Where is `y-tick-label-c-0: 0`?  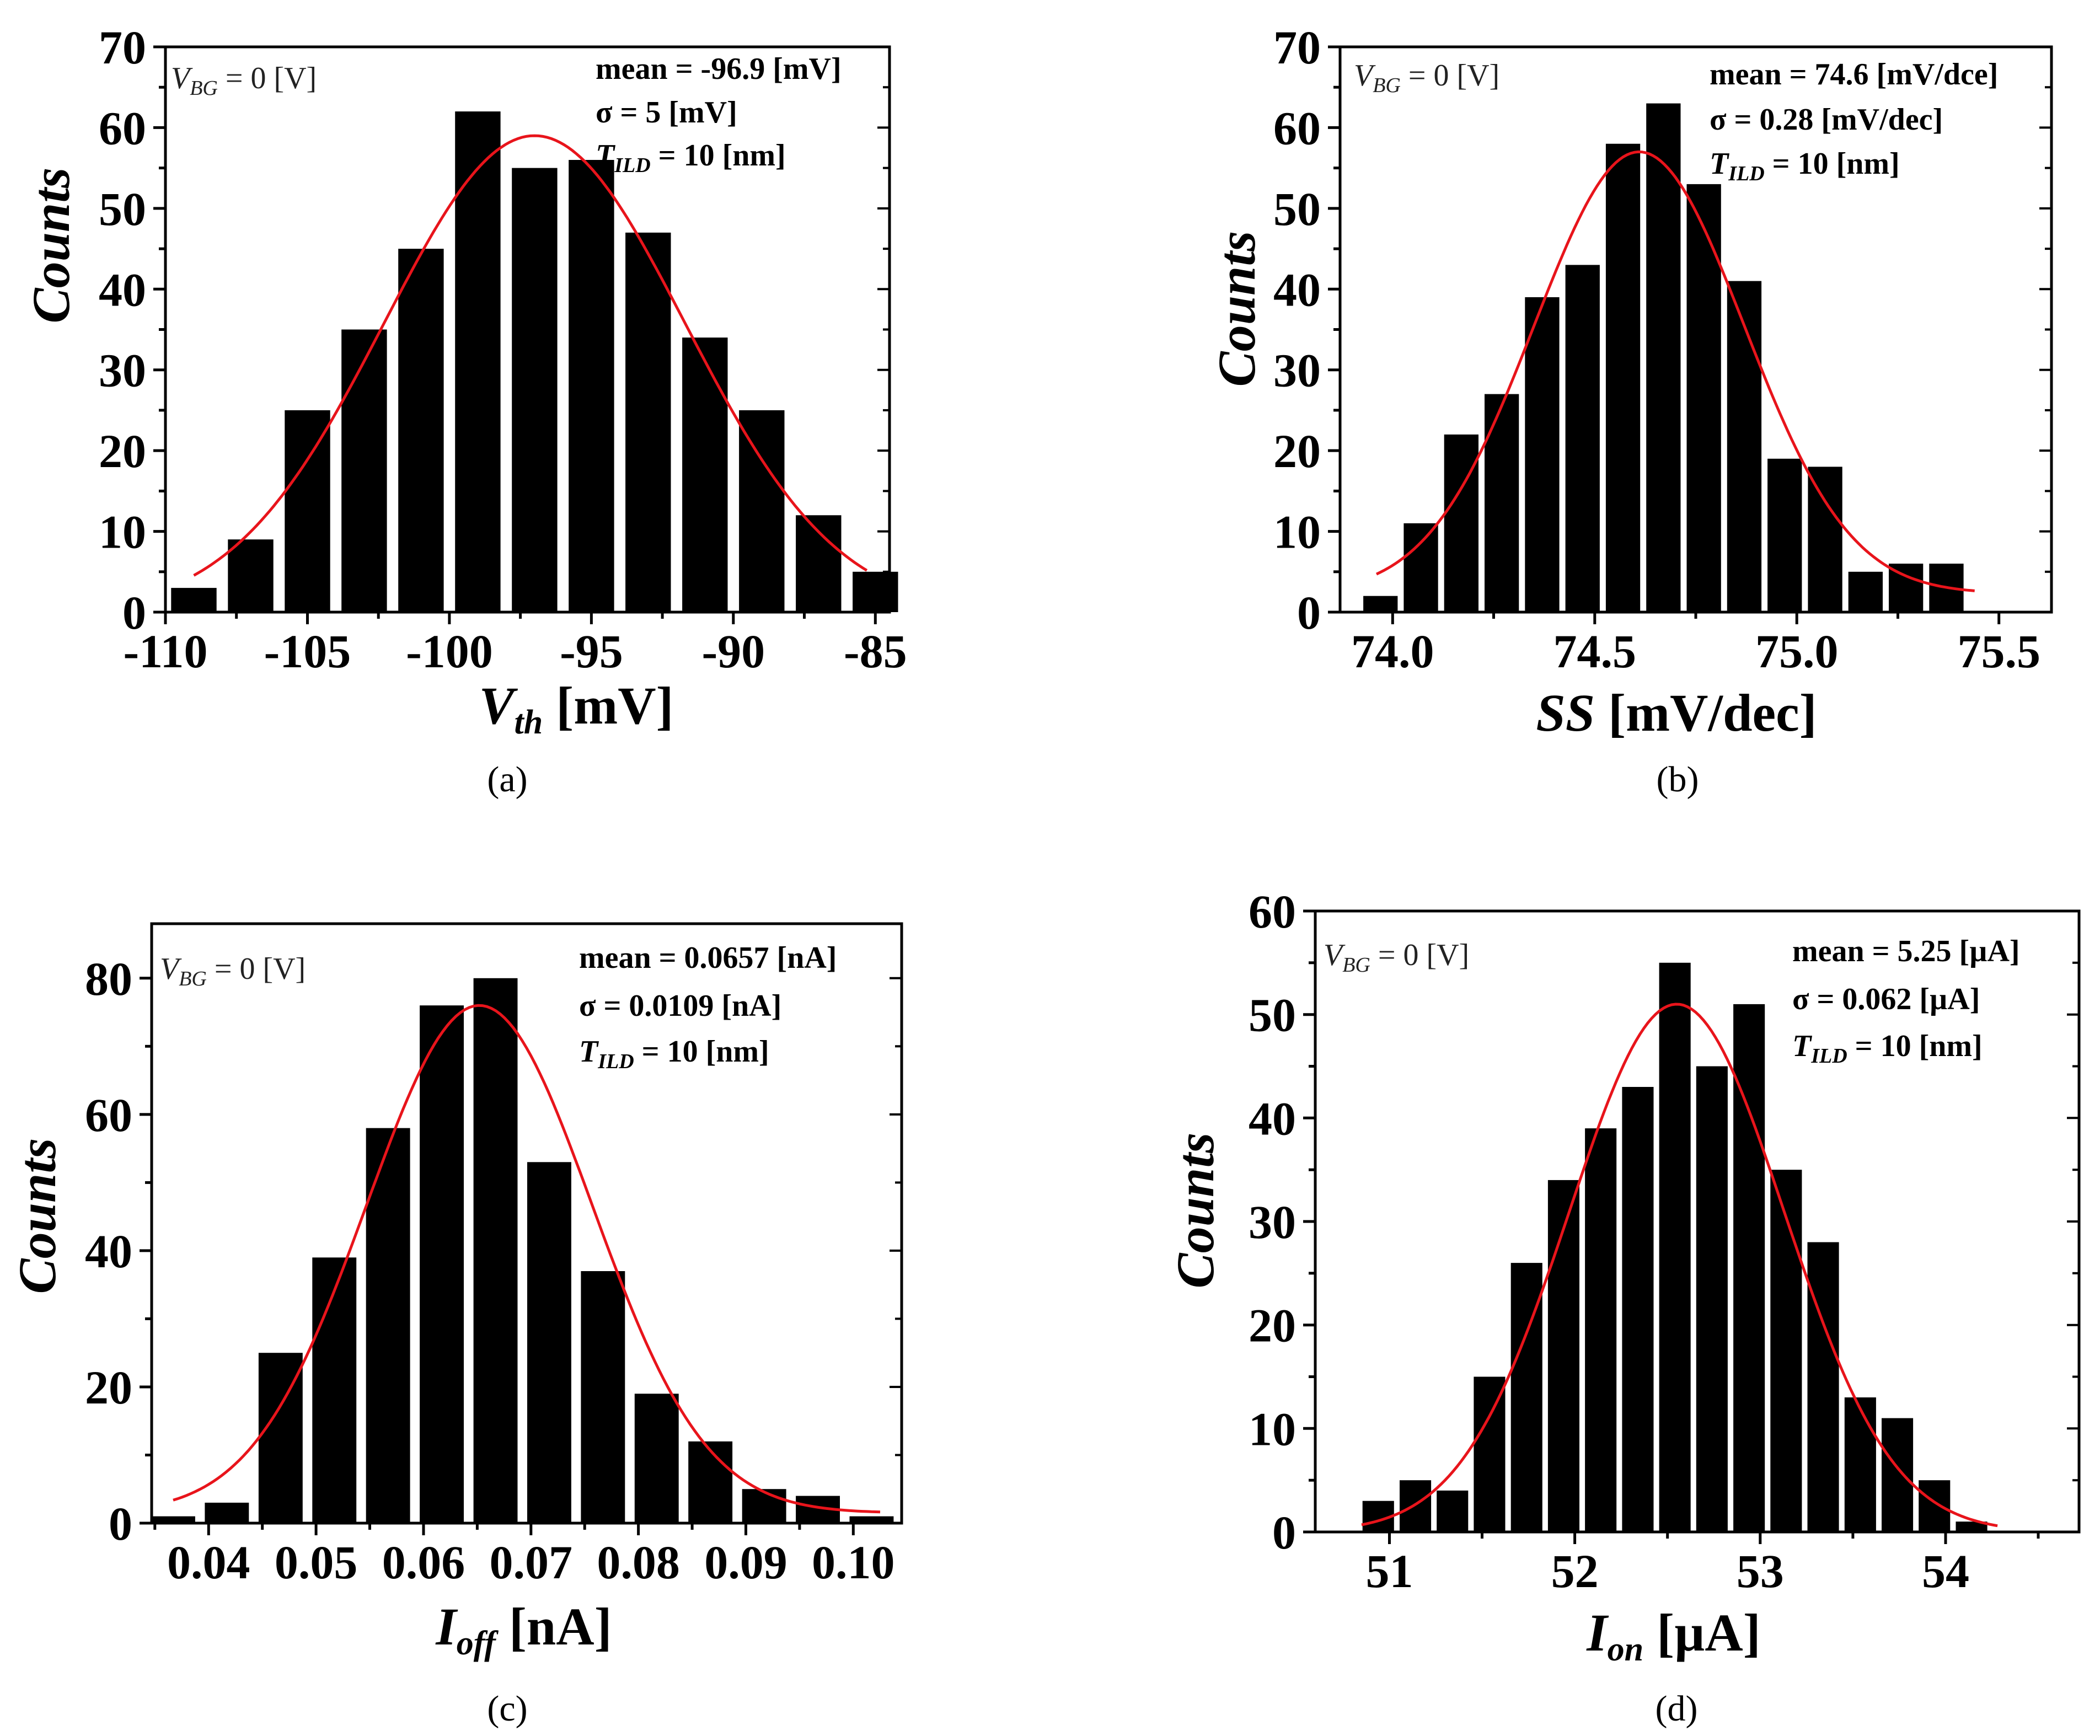 y-tick-label-c-0: 0 is located at coordinates (120, 1523).